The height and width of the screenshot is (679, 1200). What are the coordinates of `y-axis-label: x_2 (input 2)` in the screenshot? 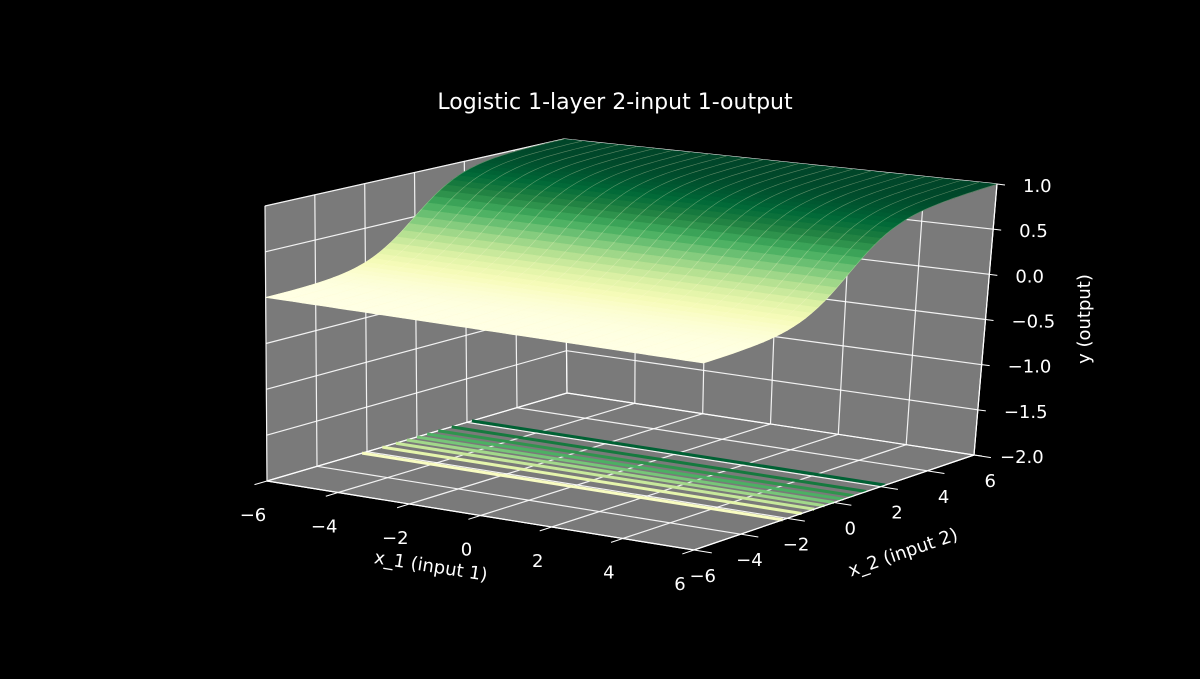 It's located at (903, 552).